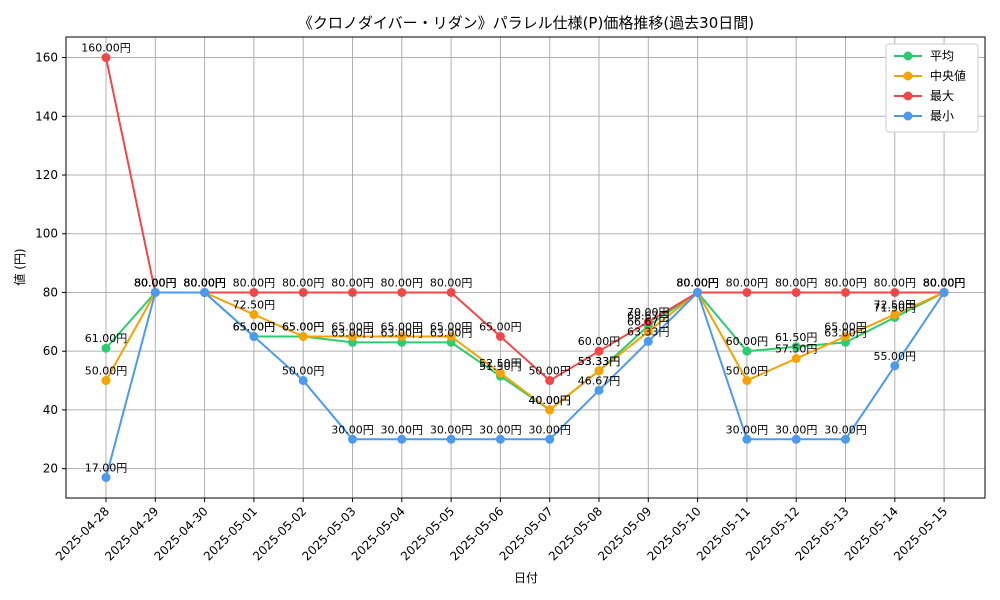 The height and width of the screenshot is (600, 1000). Describe the element at coordinates (50, 292) in the screenshot. I see `y-tick-label: 80` at that location.